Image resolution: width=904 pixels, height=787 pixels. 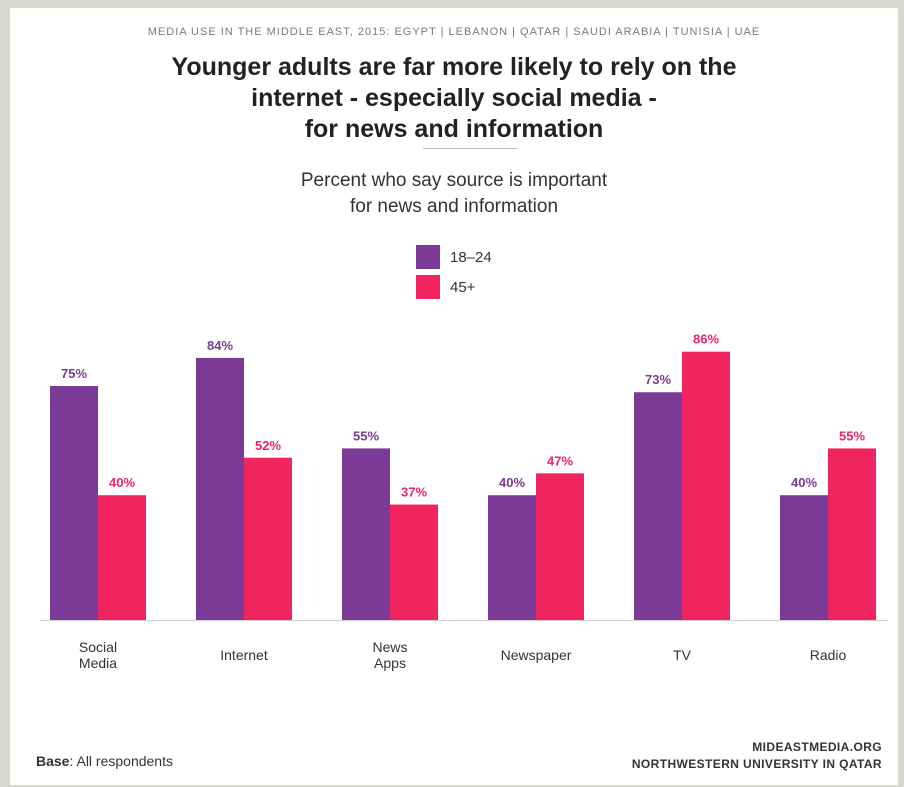 What do you see at coordinates (244, 655) in the screenshot?
I see `category-label-internet: Internet` at bounding box center [244, 655].